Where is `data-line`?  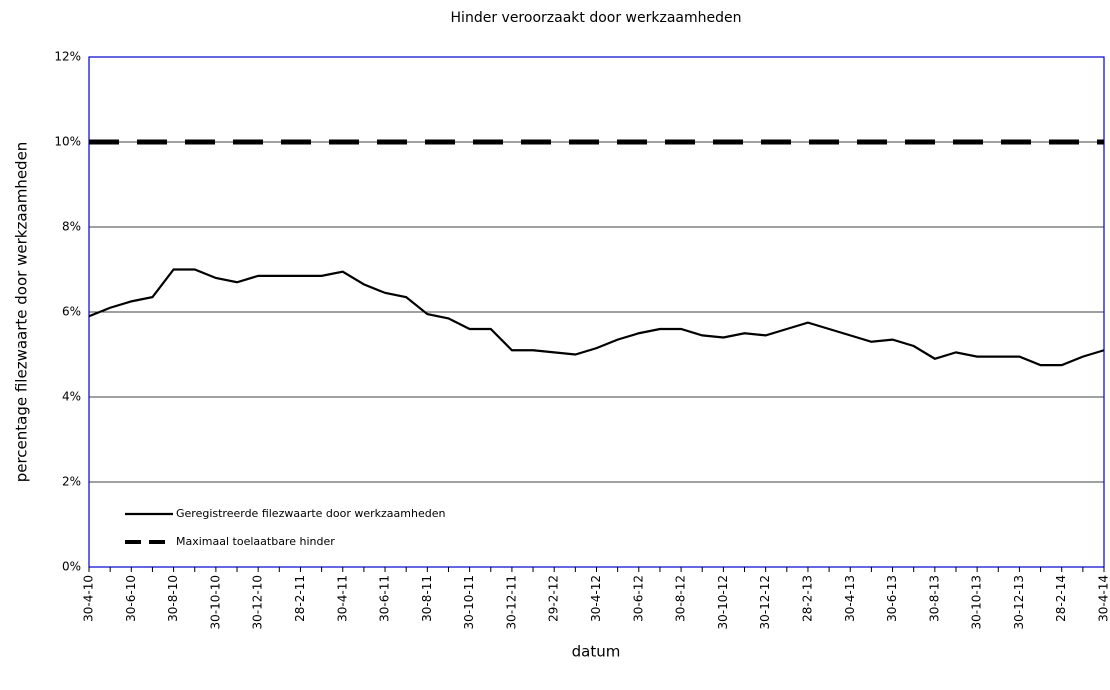 data-line is located at coordinates (596, 318).